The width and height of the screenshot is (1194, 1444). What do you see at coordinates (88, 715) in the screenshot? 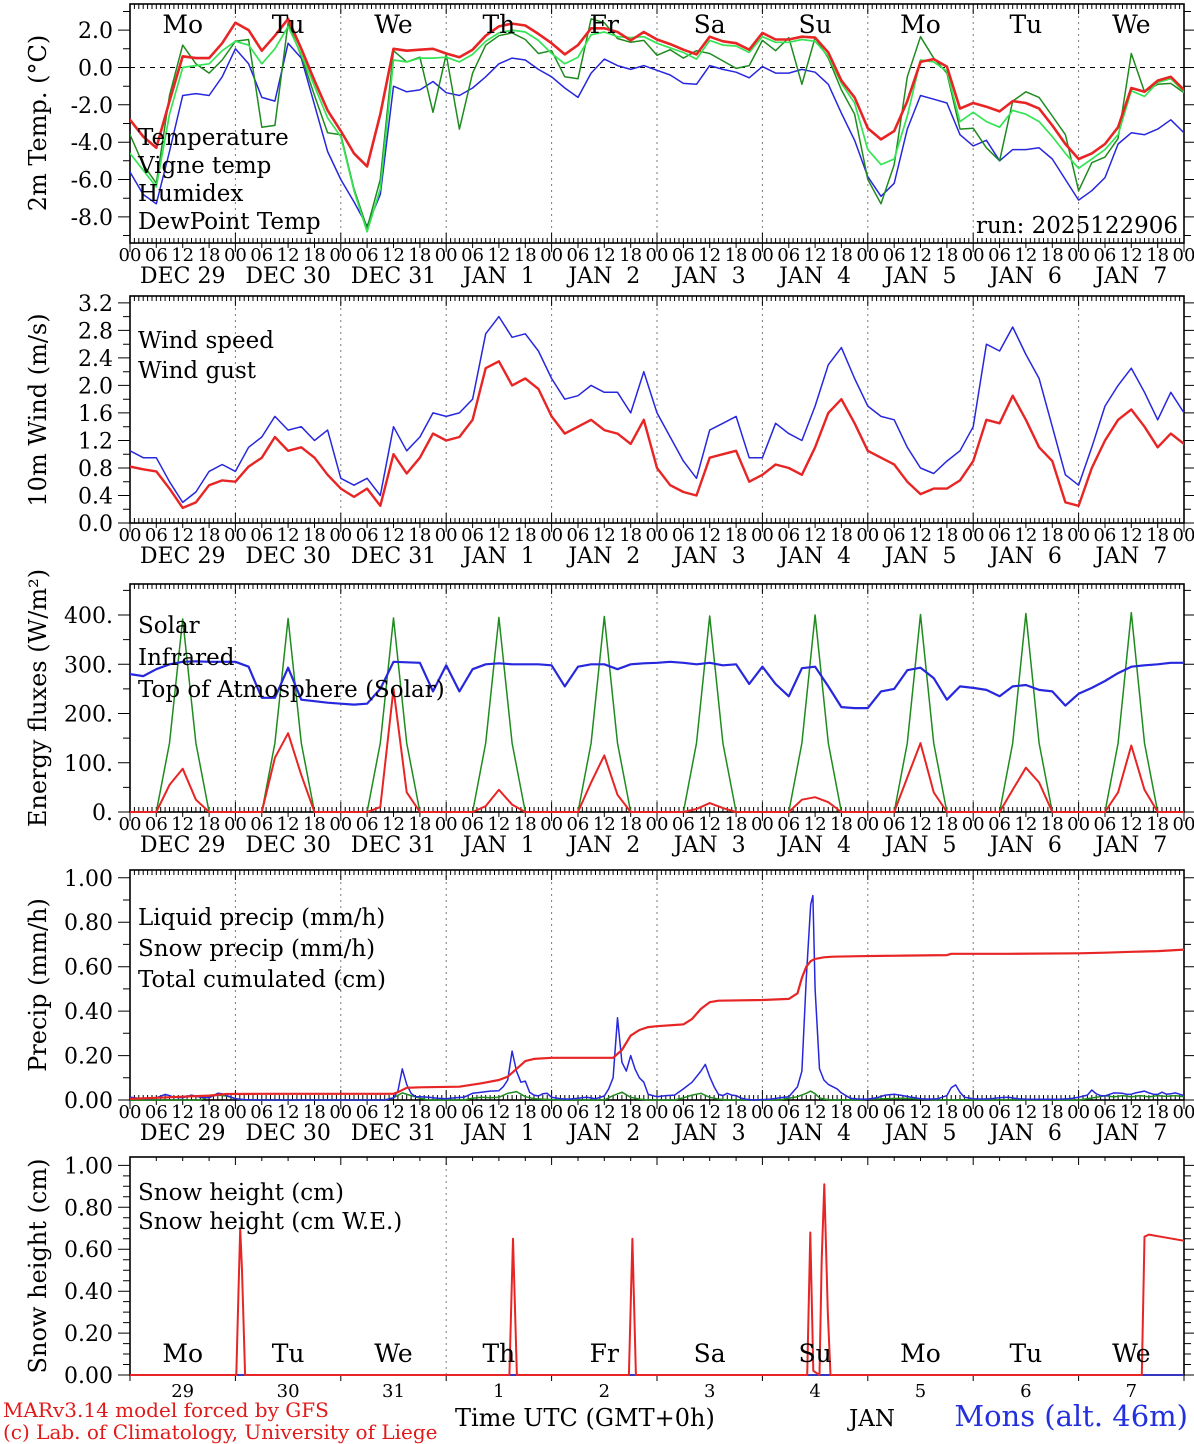
I see `y-tick-label: 200.` at bounding box center [88, 715].